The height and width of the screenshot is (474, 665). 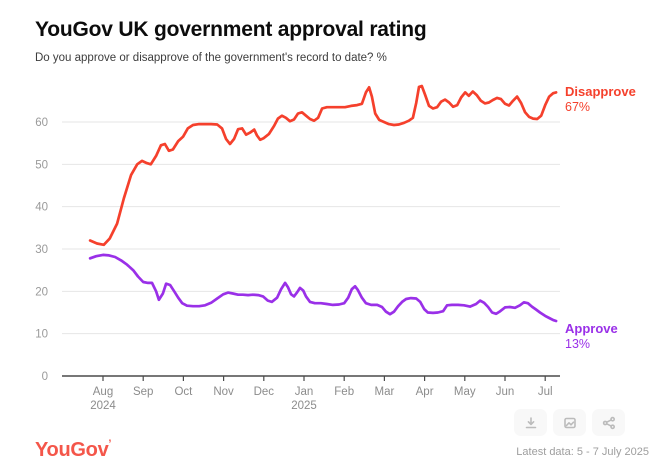 I want to click on x-axis-label: Jan, so click(x=304, y=392).